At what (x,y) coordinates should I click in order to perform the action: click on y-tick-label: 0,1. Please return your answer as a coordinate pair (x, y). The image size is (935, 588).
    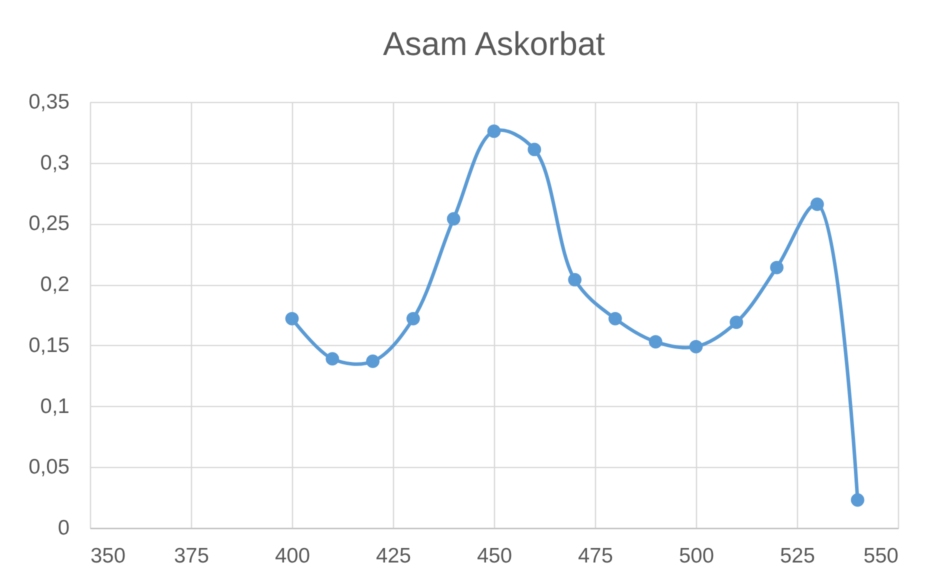
    Looking at the image, I should click on (55, 406).